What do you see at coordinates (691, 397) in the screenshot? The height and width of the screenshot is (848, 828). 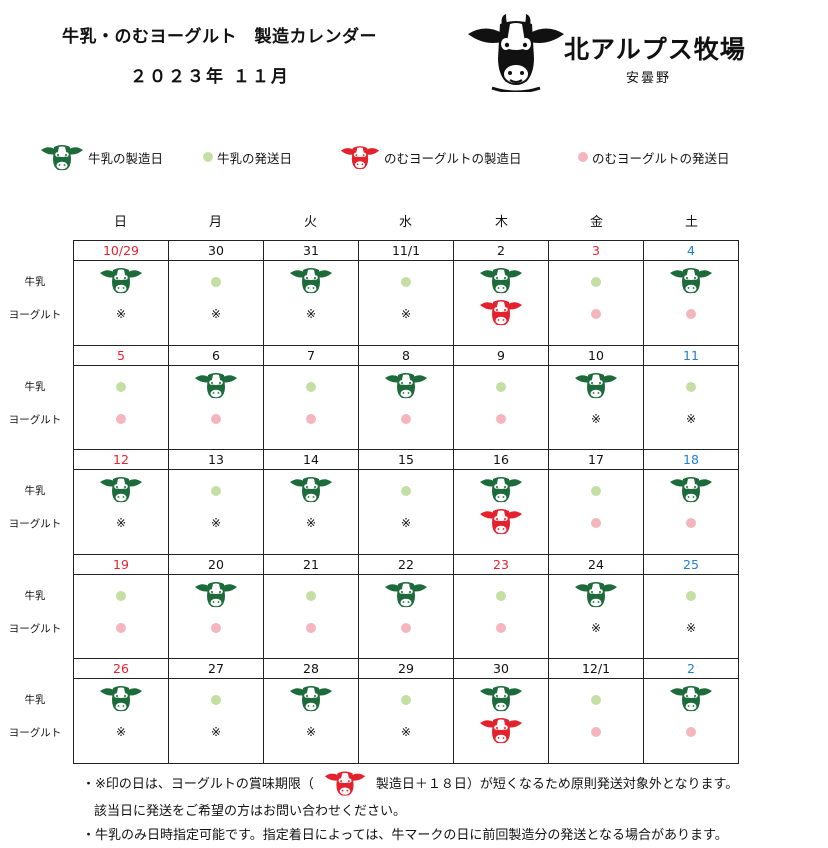 I see `calendar-day: 11 ※` at bounding box center [691, 397].